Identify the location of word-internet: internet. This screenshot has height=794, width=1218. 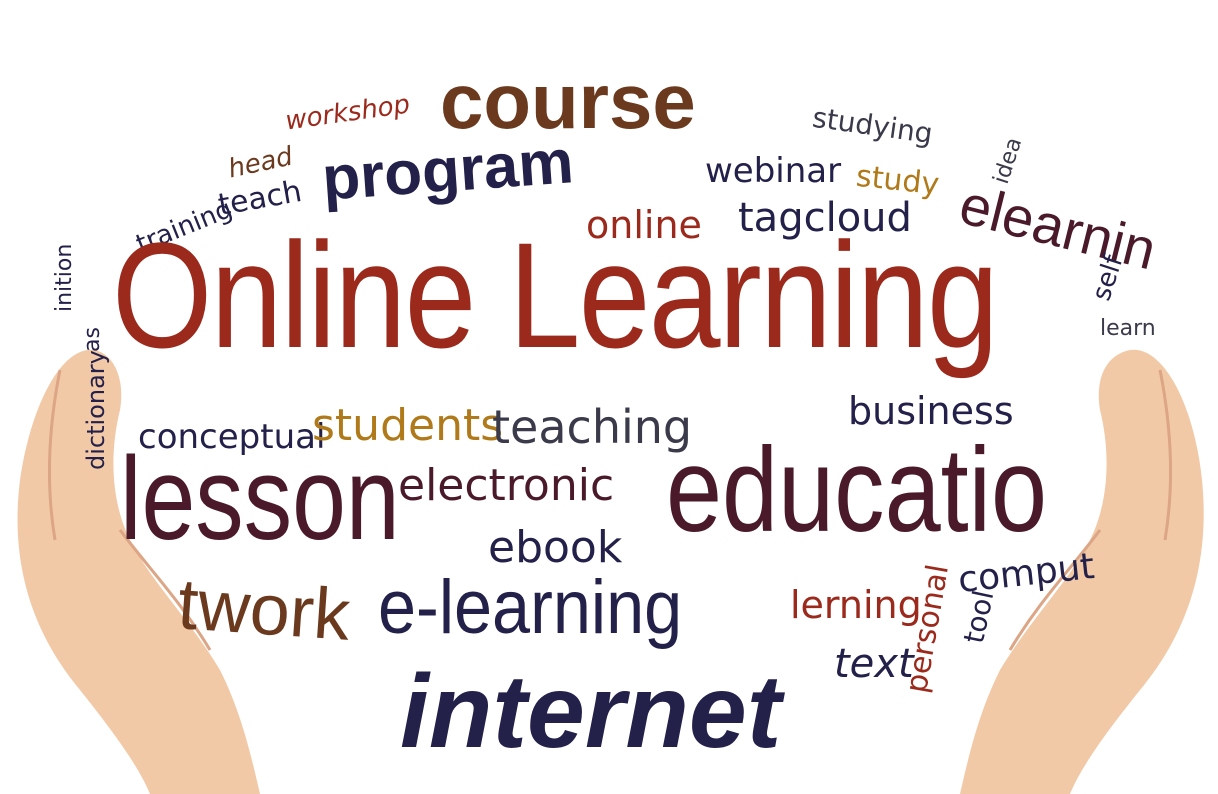
(591, 712).